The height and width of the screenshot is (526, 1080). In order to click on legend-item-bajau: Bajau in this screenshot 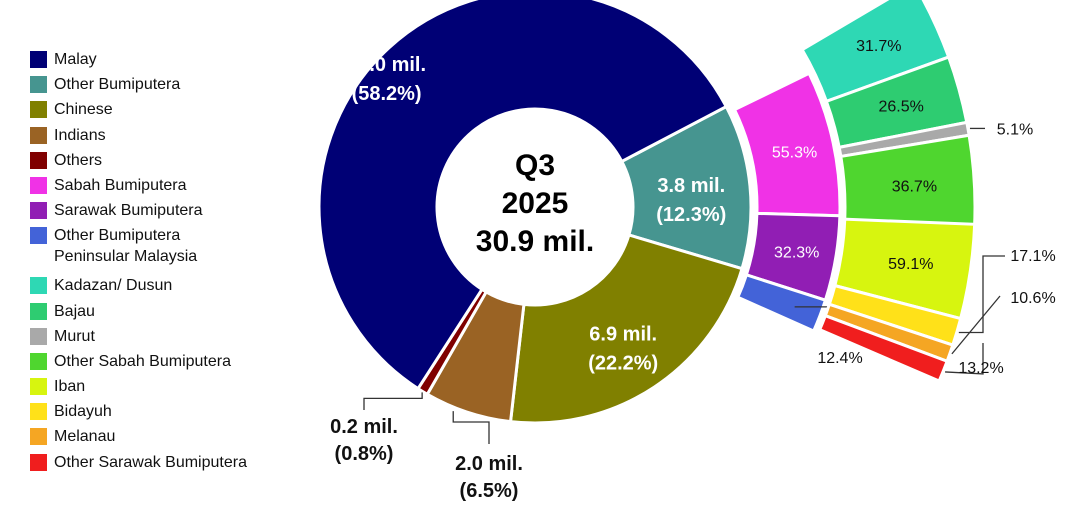, I will do `click(138, 313)`.